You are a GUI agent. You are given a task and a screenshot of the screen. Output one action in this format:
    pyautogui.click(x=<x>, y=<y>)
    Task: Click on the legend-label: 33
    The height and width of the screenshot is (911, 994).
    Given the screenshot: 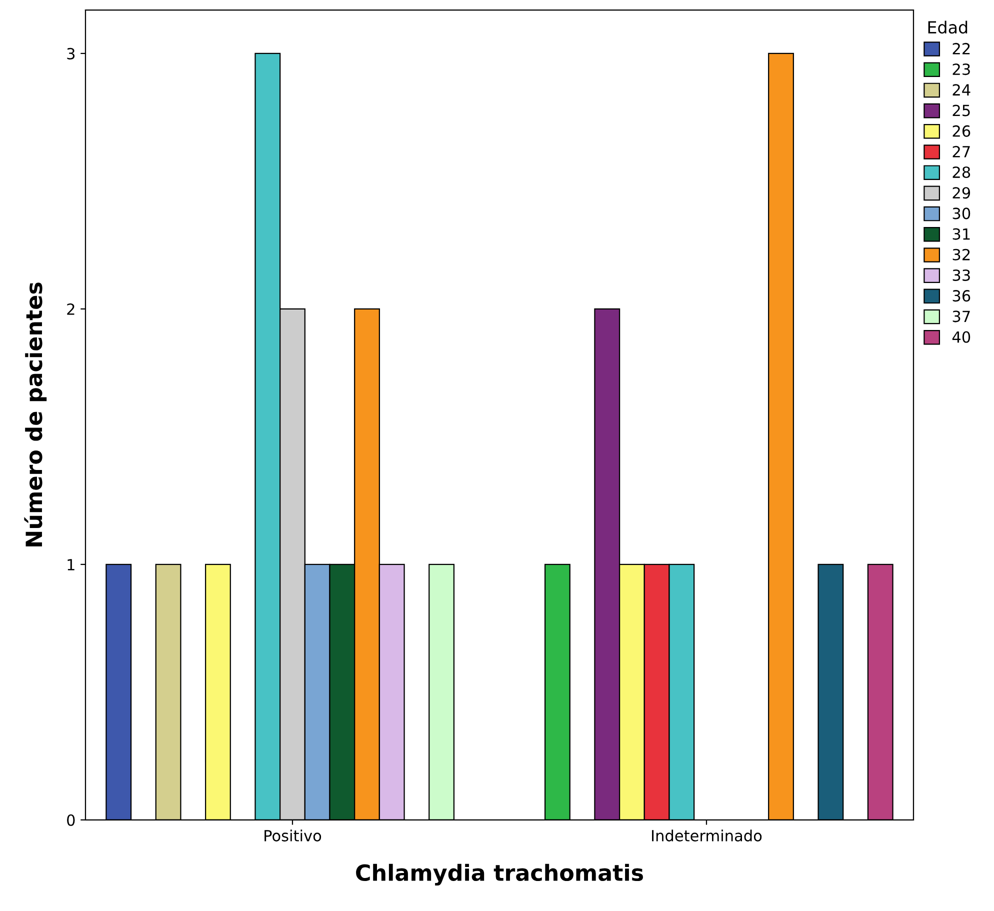 What is the action you would take?
    pyautogui.click(x=961, y=275)
    